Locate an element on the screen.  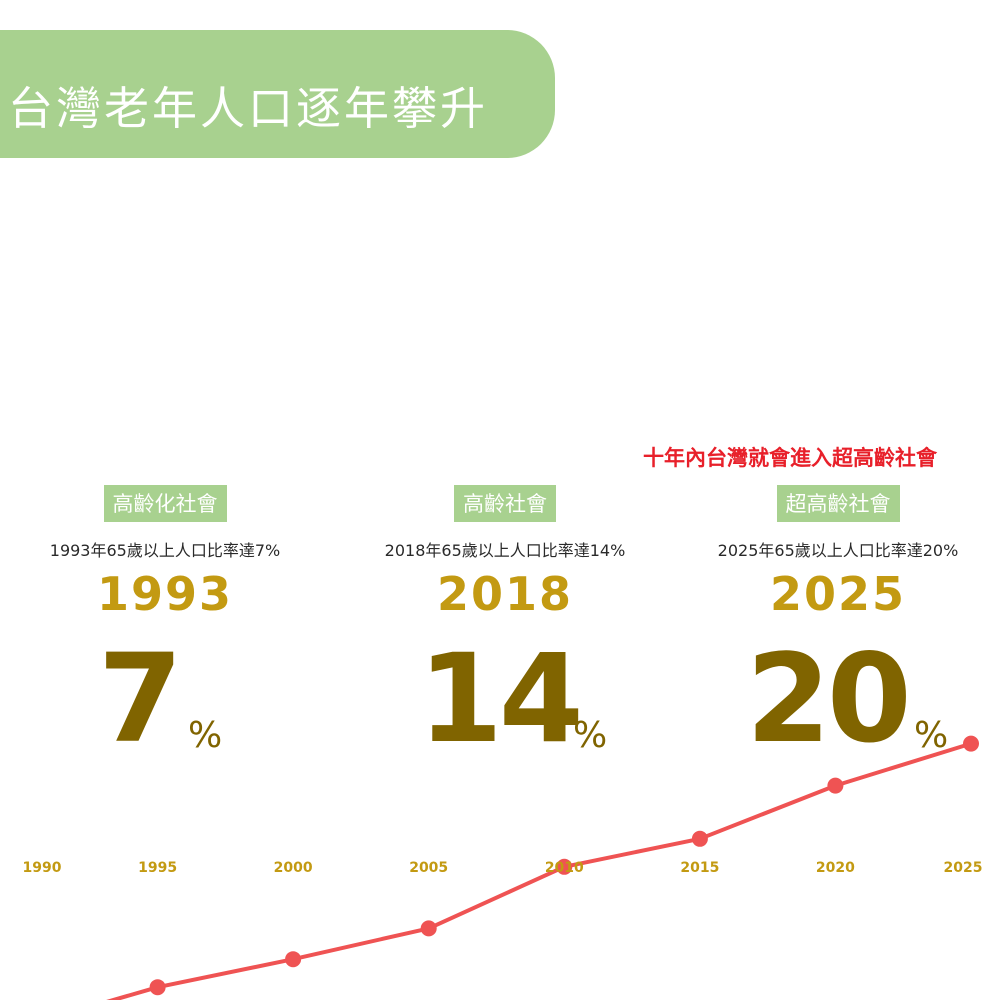
percent-value: 14 is located at coordinates (501, 699).